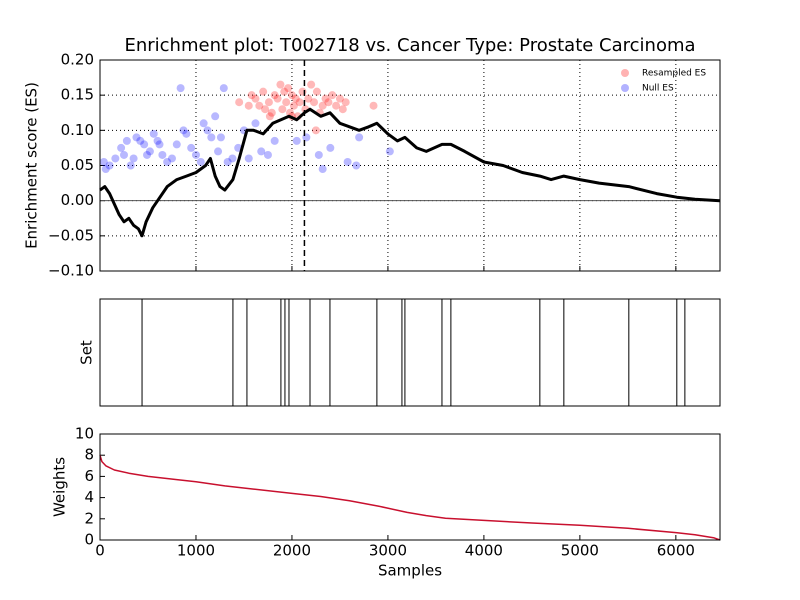  What do you see at coordinates (676, 551) in the screenshot?
I see `x-tick-label: 6000` at bounding box center [676, 551].